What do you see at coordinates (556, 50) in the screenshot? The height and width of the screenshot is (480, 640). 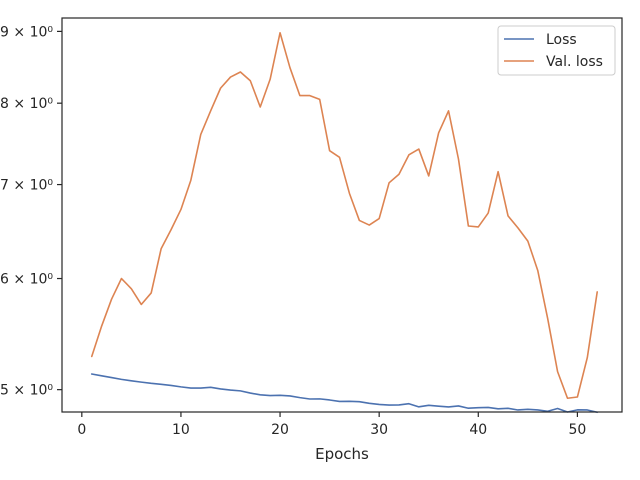 I see `legend: Loss Val. loss` at bounding box center [556, 50].